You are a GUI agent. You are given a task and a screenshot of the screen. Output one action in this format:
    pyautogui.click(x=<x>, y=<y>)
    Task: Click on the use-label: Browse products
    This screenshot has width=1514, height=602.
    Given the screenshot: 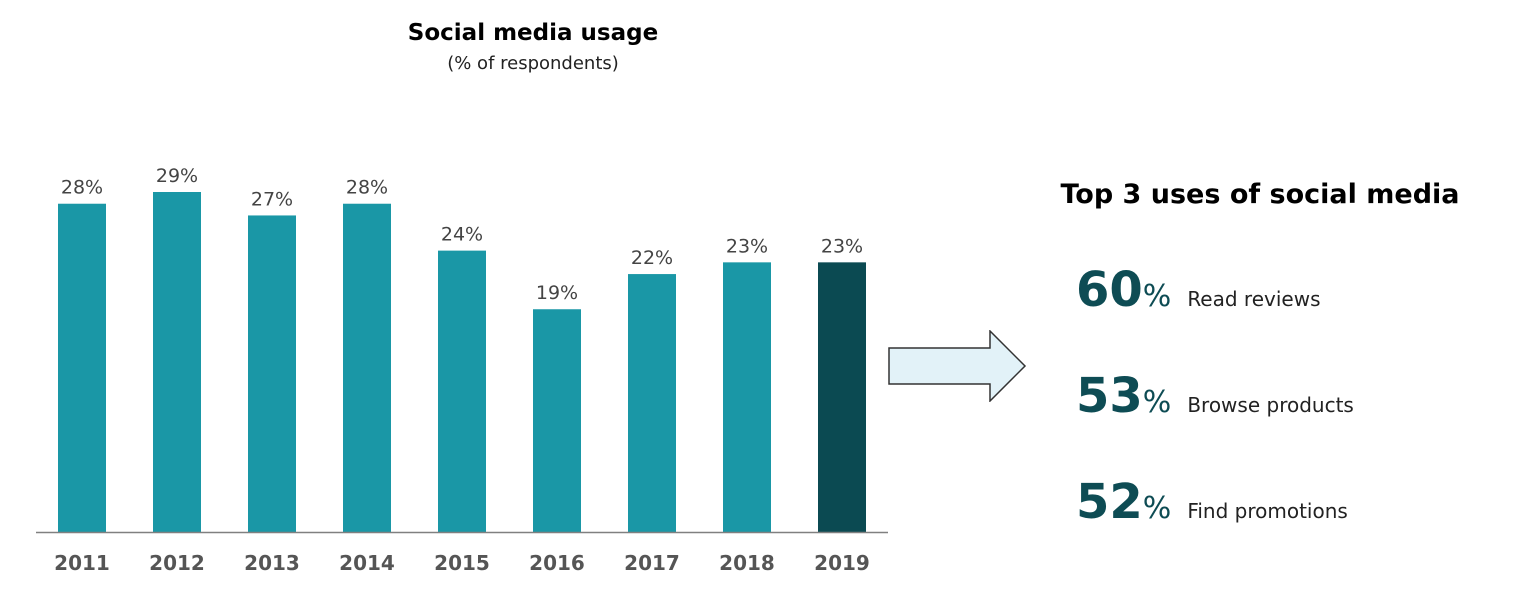 What is the action you would take?
    pyautogui.click(x=1270, y=405)
    